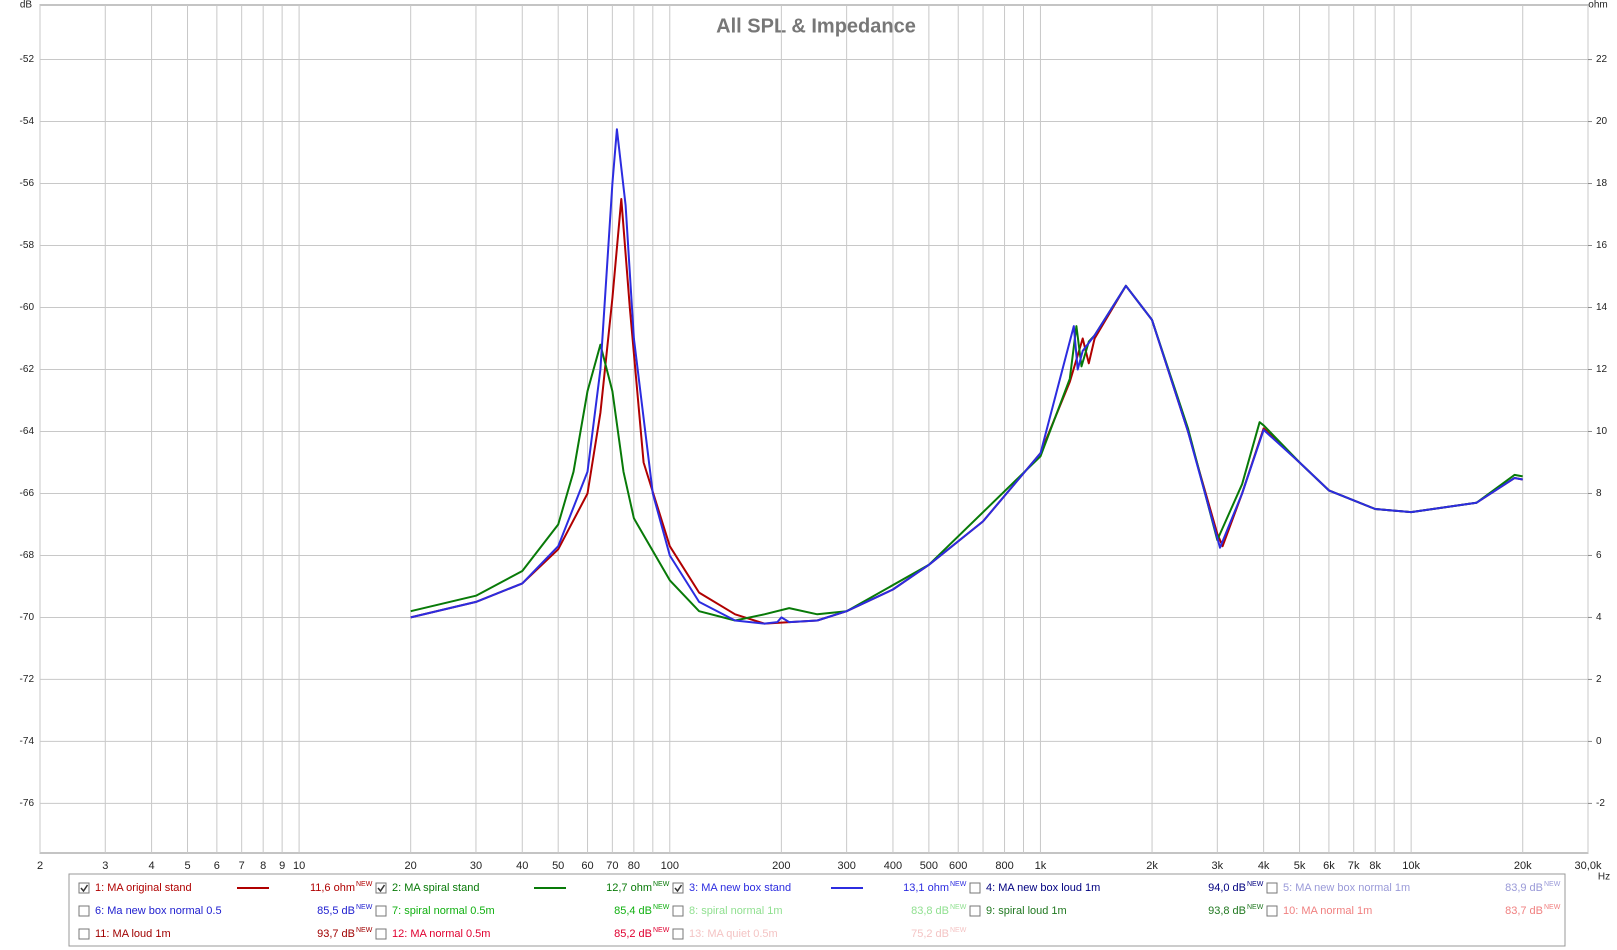  What do you see at coordinates (1227, 888) in the screenshot?
I see `legend-reading: 94,0 dB` at bounding box center [1227, 888].